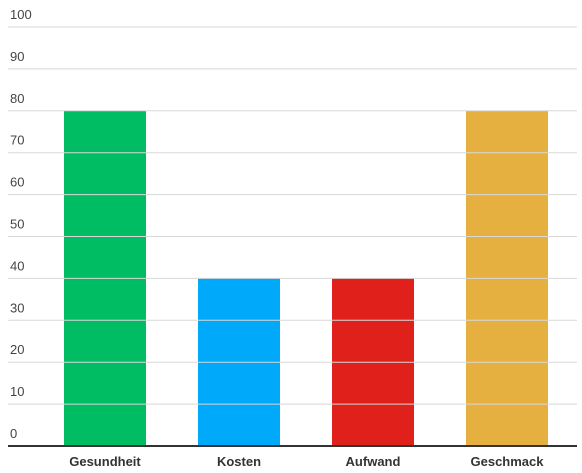 This screenshot has height=473, width=582. What do you see at coordinates (239, 461) in the screenshot?
I see `x-tick-label: Kosten` at bounding box center [239, 461].